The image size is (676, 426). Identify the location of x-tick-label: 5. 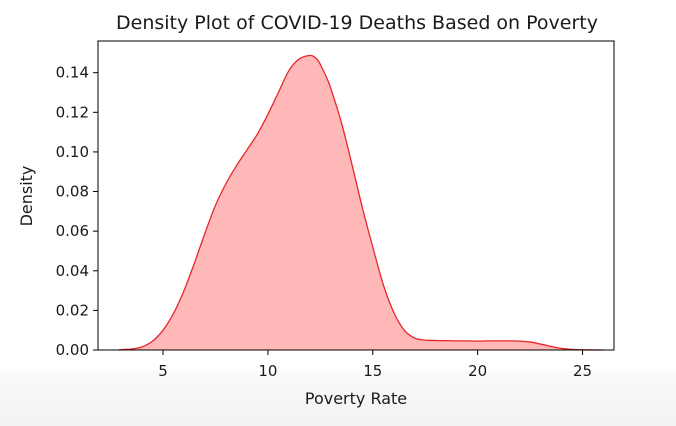
(163, 371).